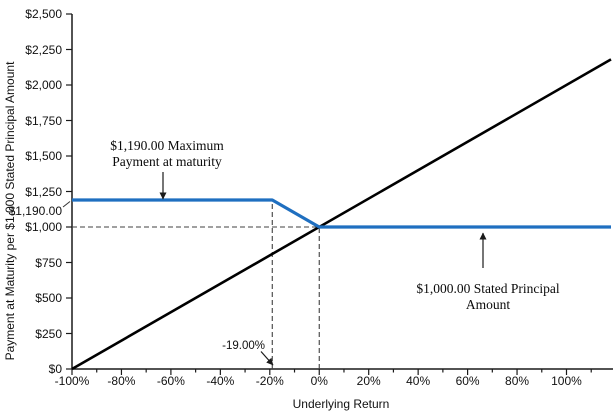 The width and height of the screenshot is (615, 417). What do you see at coordinates (167, 161) in the screenshot?
I see `max-payment-annotation-line2: Payment at maturity` at bounding box center [167, 161].